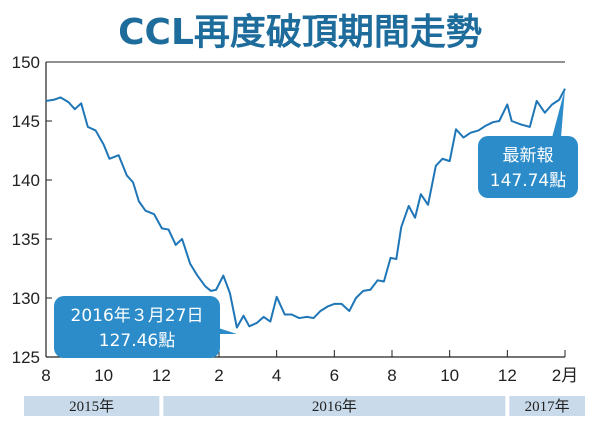 Image resolution: width=600 pixels, height=424 pixels. Describe the element at coordinates (300, 32) in the screenshot. I see `chart-title: CCL再度破頂期間走勢` at that location.